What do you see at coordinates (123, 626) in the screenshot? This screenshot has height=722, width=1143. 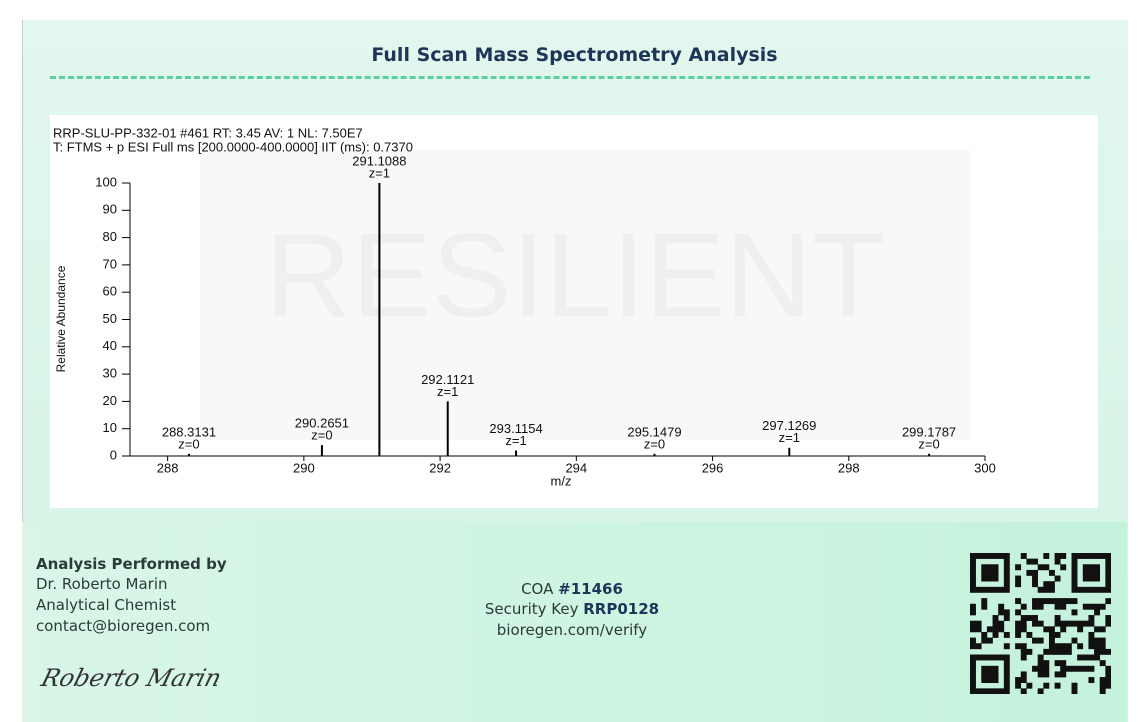 I see `analyst-email: contact@bioregen.com` at bounding box center [123, 626].